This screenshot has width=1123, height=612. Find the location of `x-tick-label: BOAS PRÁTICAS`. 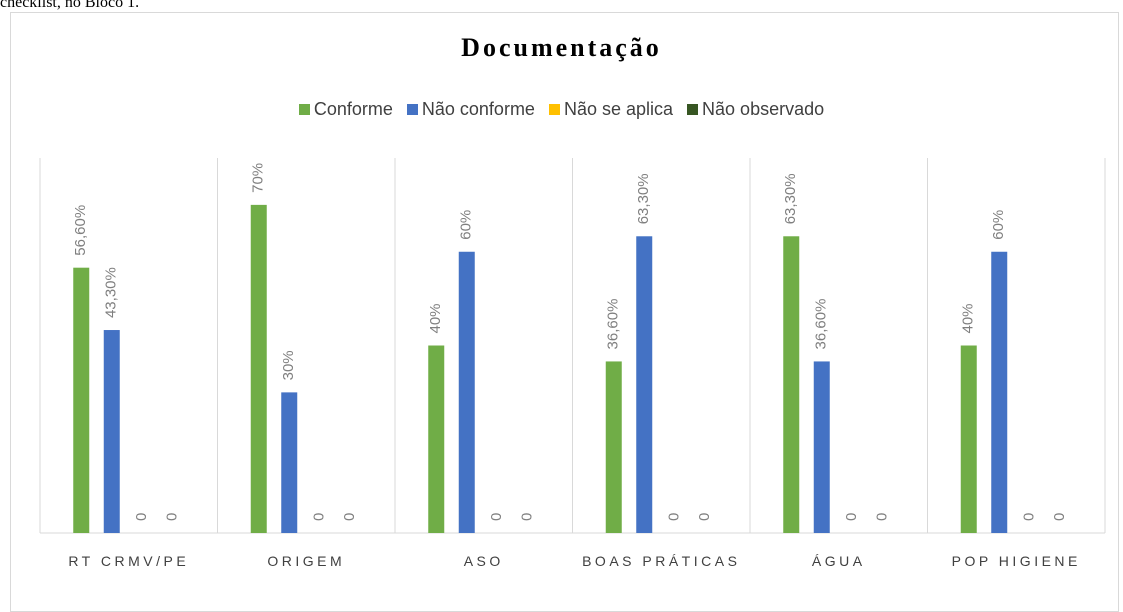

x-tick-label: BOAS PRÁTICAS is located at coordinates (661, 561).